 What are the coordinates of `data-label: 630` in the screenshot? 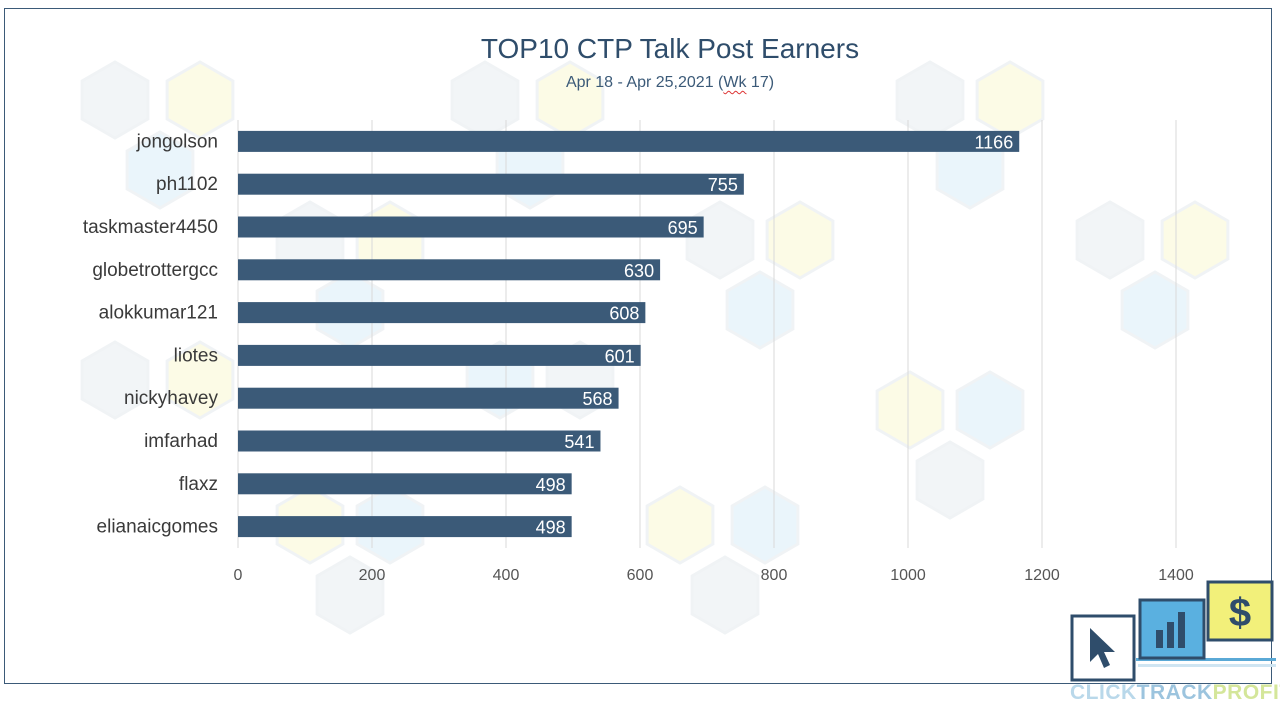 It's located at (639, 271).